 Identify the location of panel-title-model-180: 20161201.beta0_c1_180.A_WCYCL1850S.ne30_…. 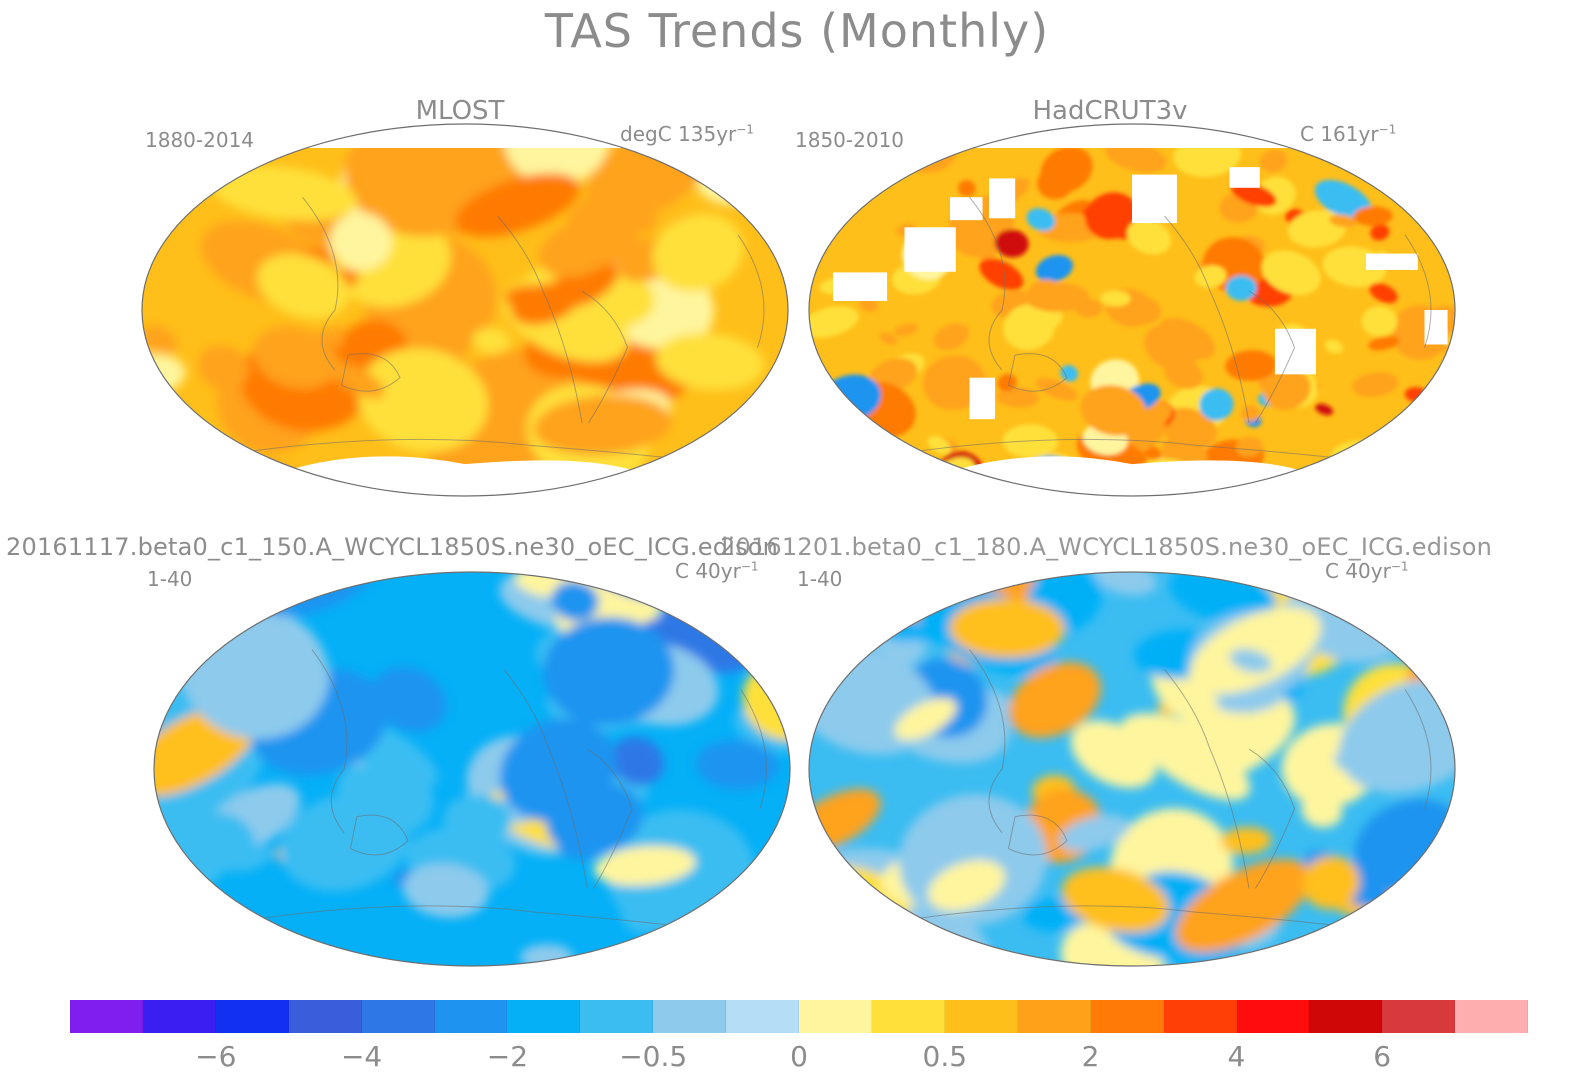
(1106, 547).